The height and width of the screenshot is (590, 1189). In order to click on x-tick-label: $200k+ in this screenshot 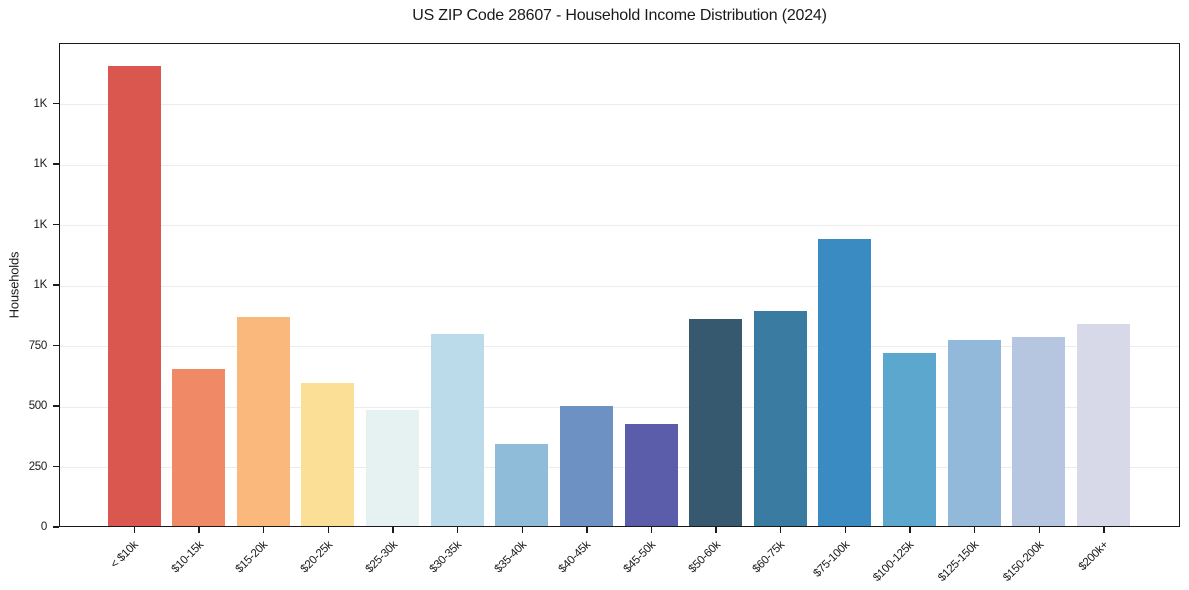, I will do `click(1093, 556)`.